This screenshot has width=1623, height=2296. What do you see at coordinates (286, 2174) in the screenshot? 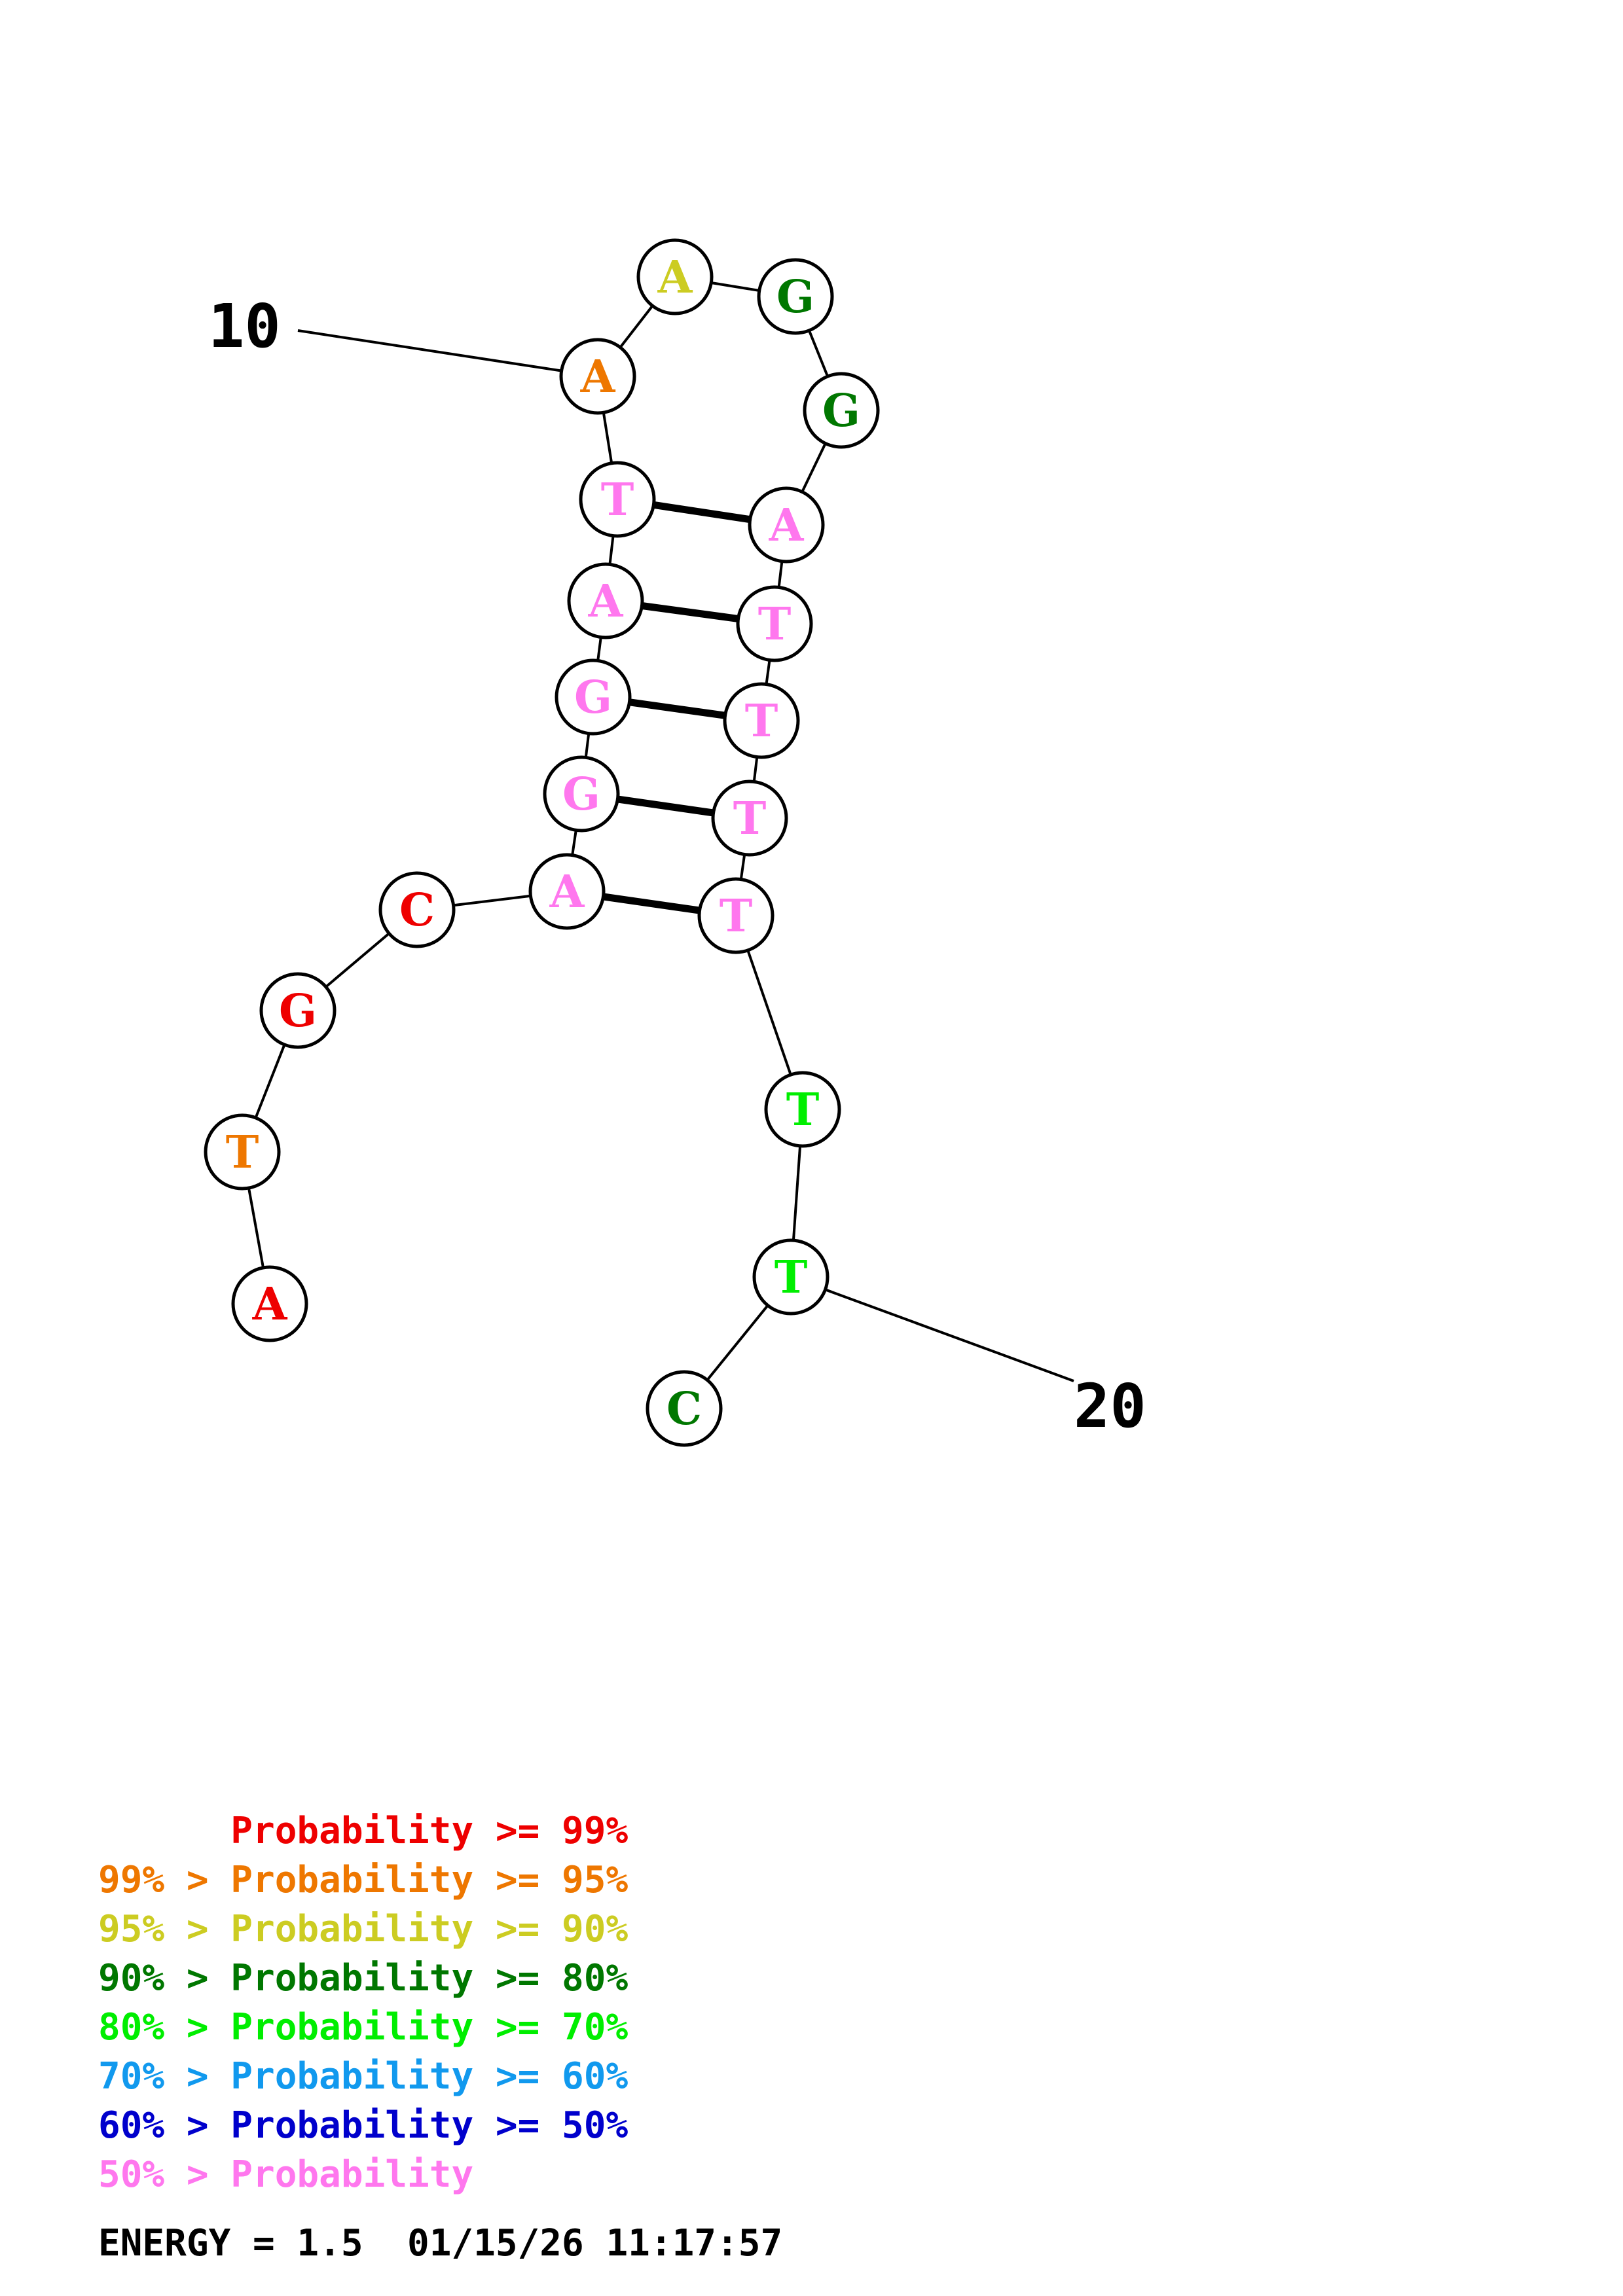
I see `legend-row: 50% > Probability` at bounding box center [286, 2174].